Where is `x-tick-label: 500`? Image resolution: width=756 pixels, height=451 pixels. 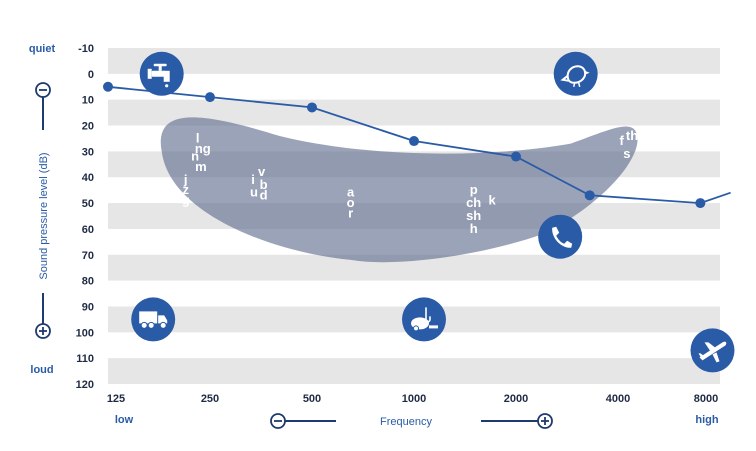 x-tick-label: 500 is located at coordinates (312, 399).